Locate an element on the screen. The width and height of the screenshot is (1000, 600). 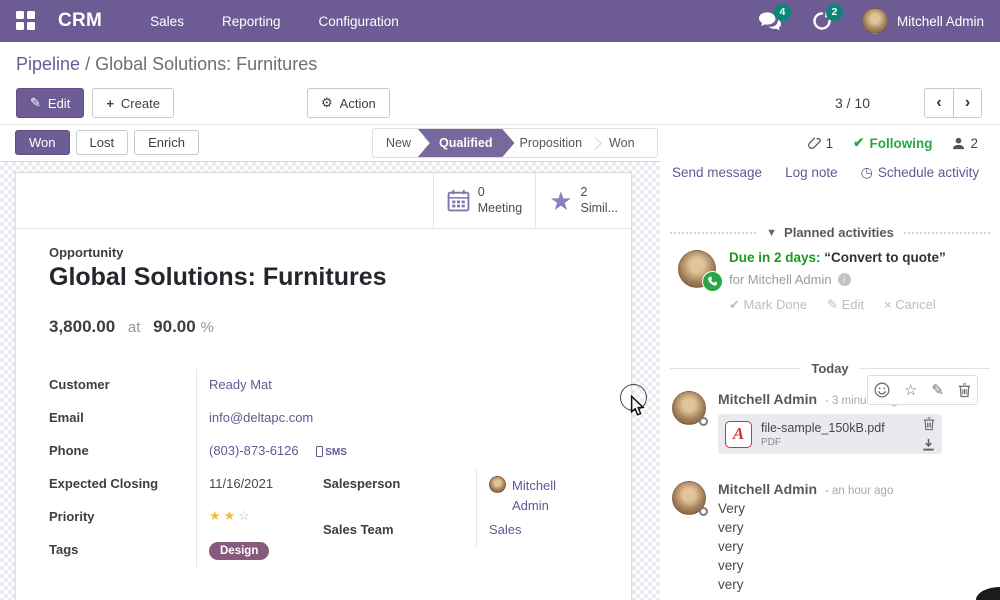
online-status-icon is located at coordinates (703, 421).